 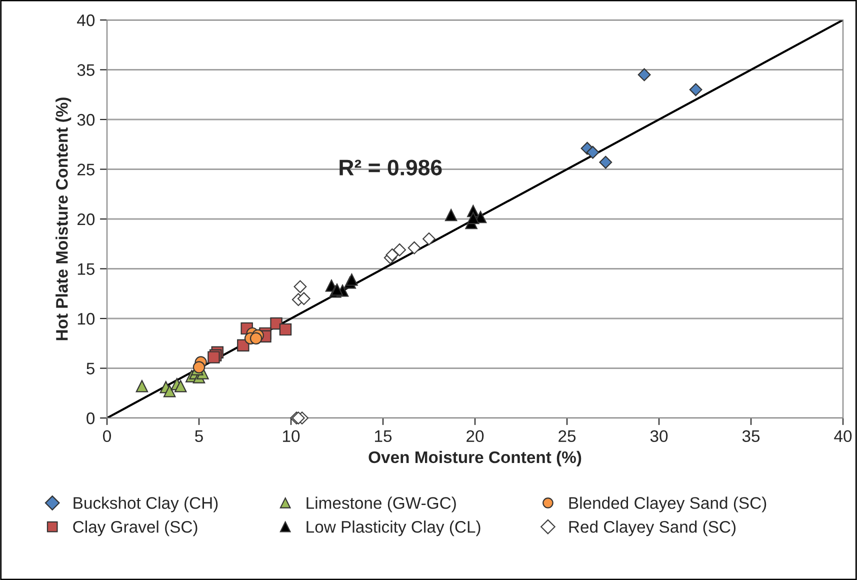 I want to click on annotation: R² = 0.986, so click(x=391, y=168).